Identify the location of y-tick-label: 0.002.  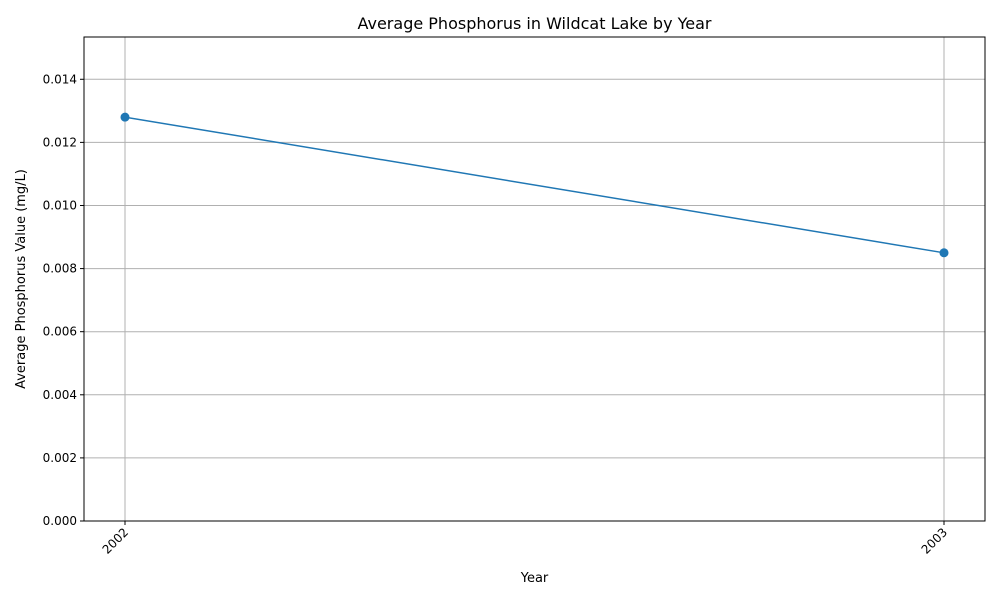
(60, 458).